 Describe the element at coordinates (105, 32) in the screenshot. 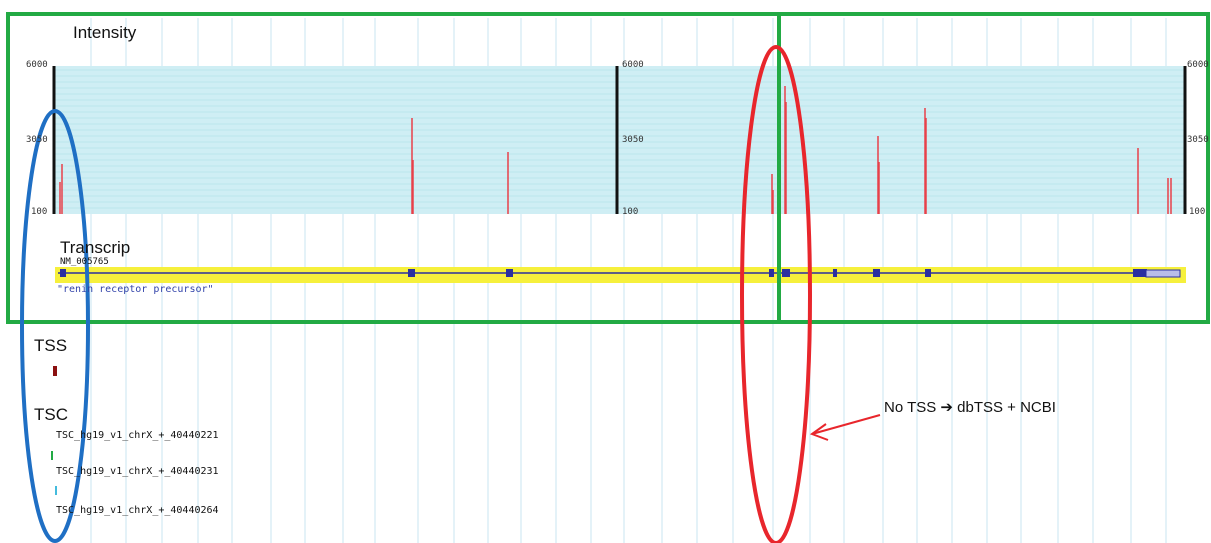

I see `intensity-label: Intensity` at that location.